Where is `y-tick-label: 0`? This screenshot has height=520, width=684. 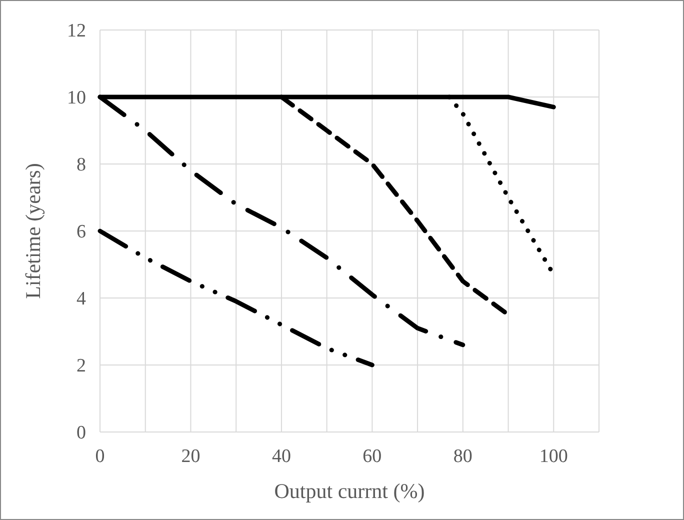 y-tick-label: 0 is located at coordinates (81, 433).